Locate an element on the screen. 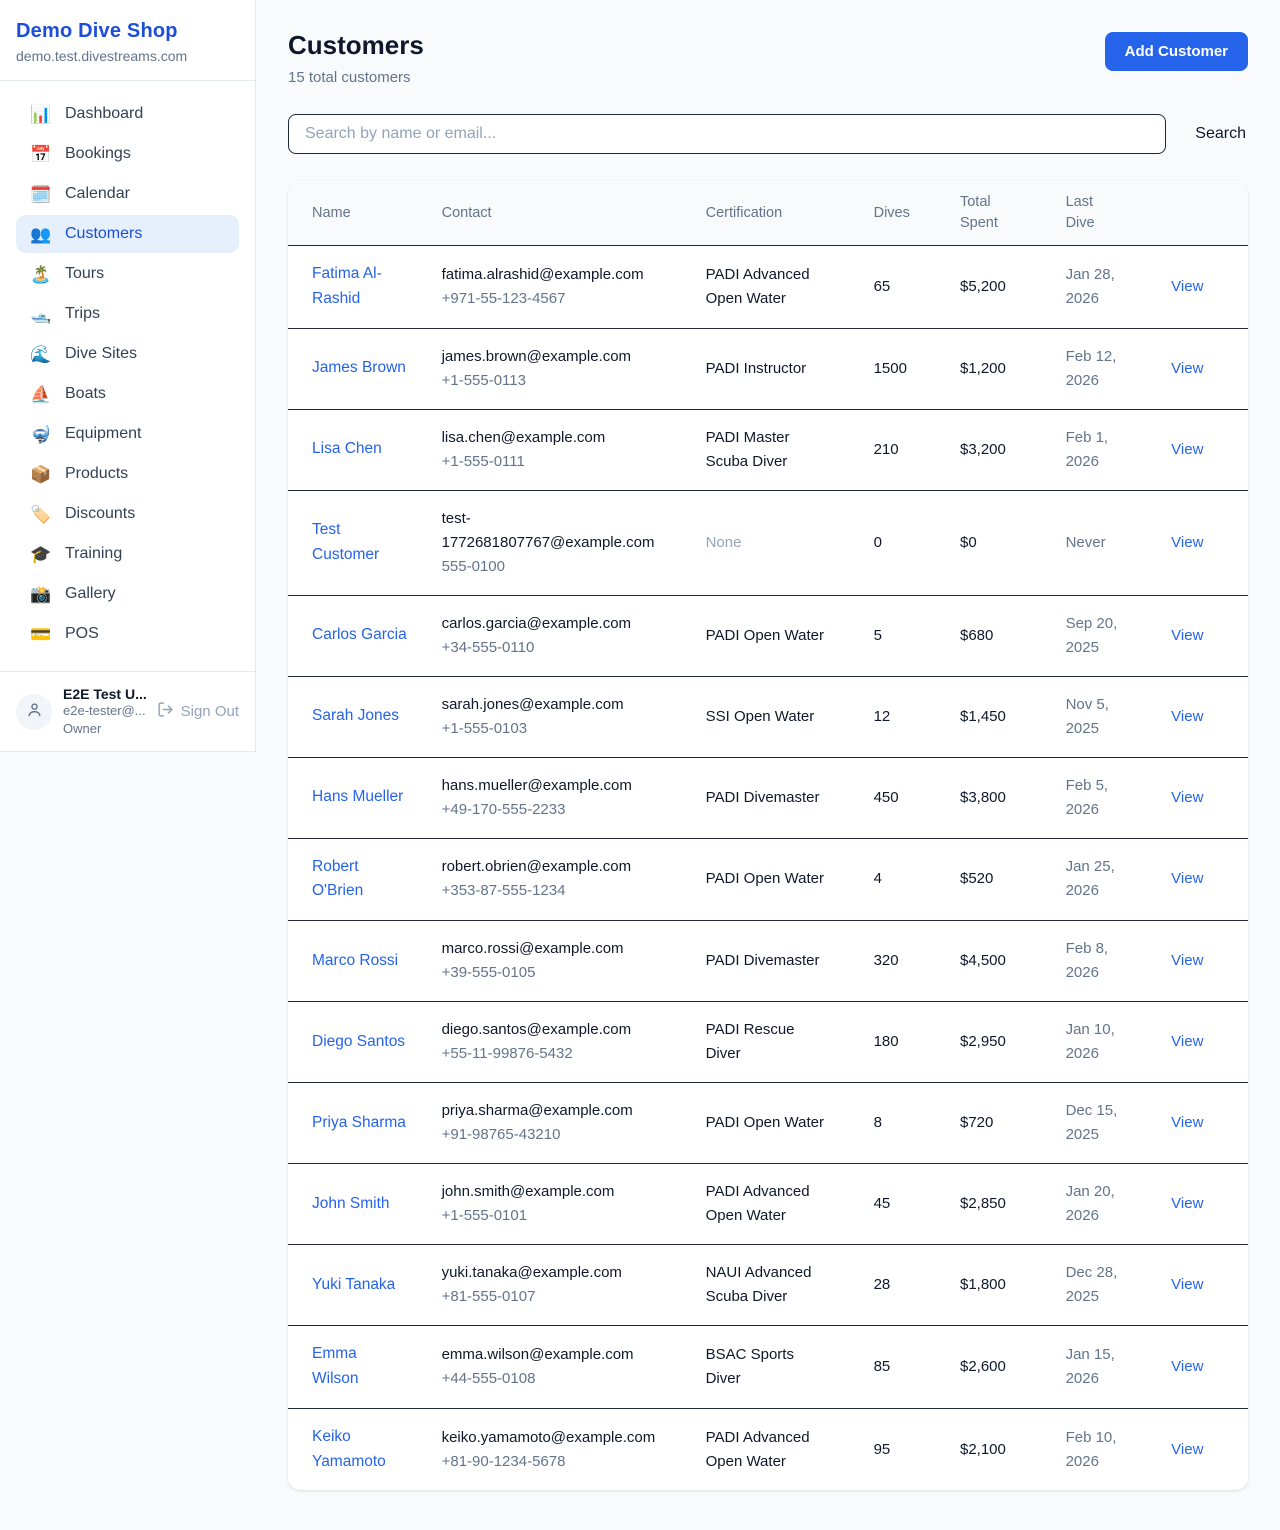 The width and height of the screenshot is (1280, 1530). dives-cell: 8 is located at coordinates (877, 1123).